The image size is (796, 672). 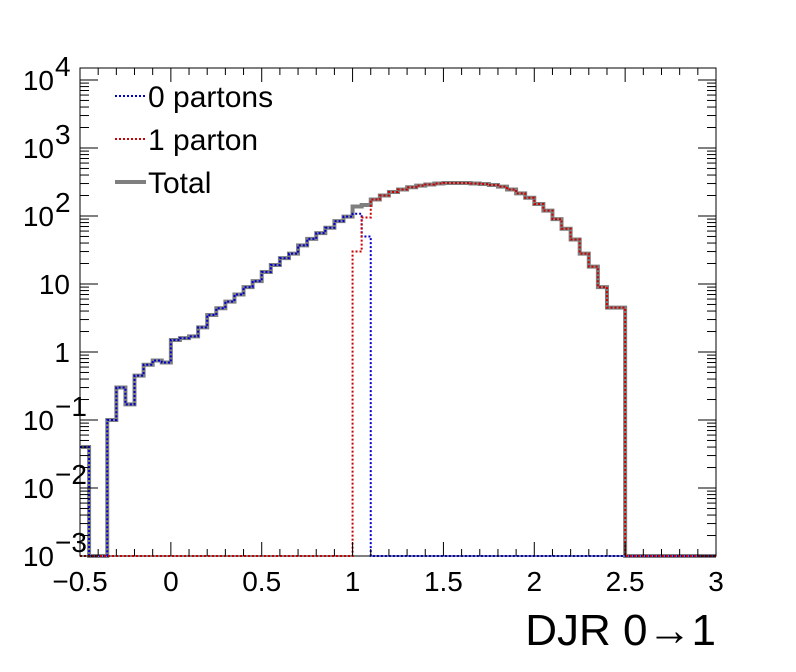 I want to click on x-tick-label: 1, so click(x=353, y=581).